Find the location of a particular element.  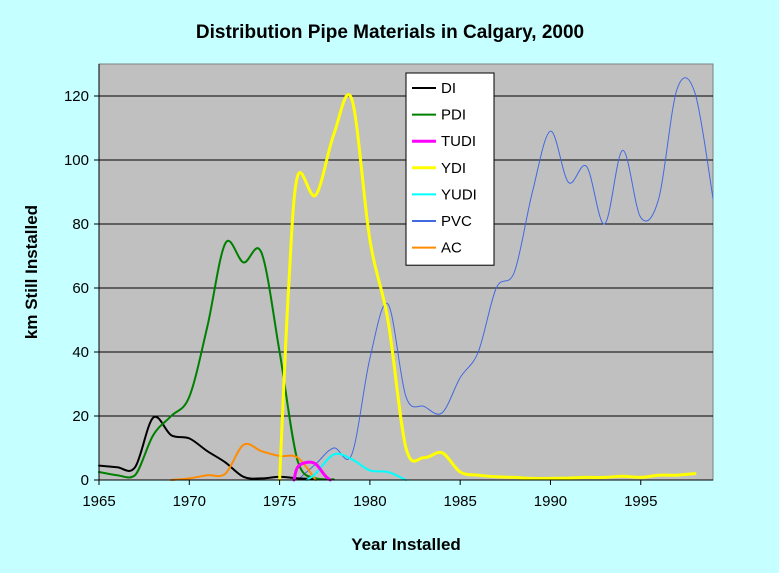

series-line-pdi is located at coordinates (216, 360).